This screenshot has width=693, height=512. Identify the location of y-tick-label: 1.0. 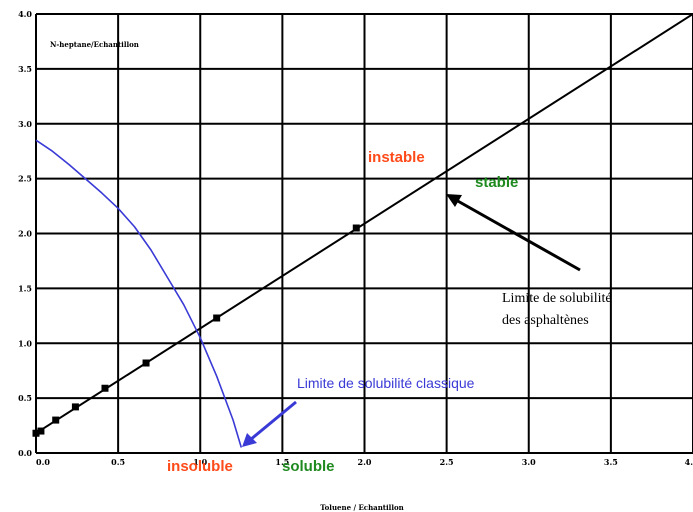
(25, 343).